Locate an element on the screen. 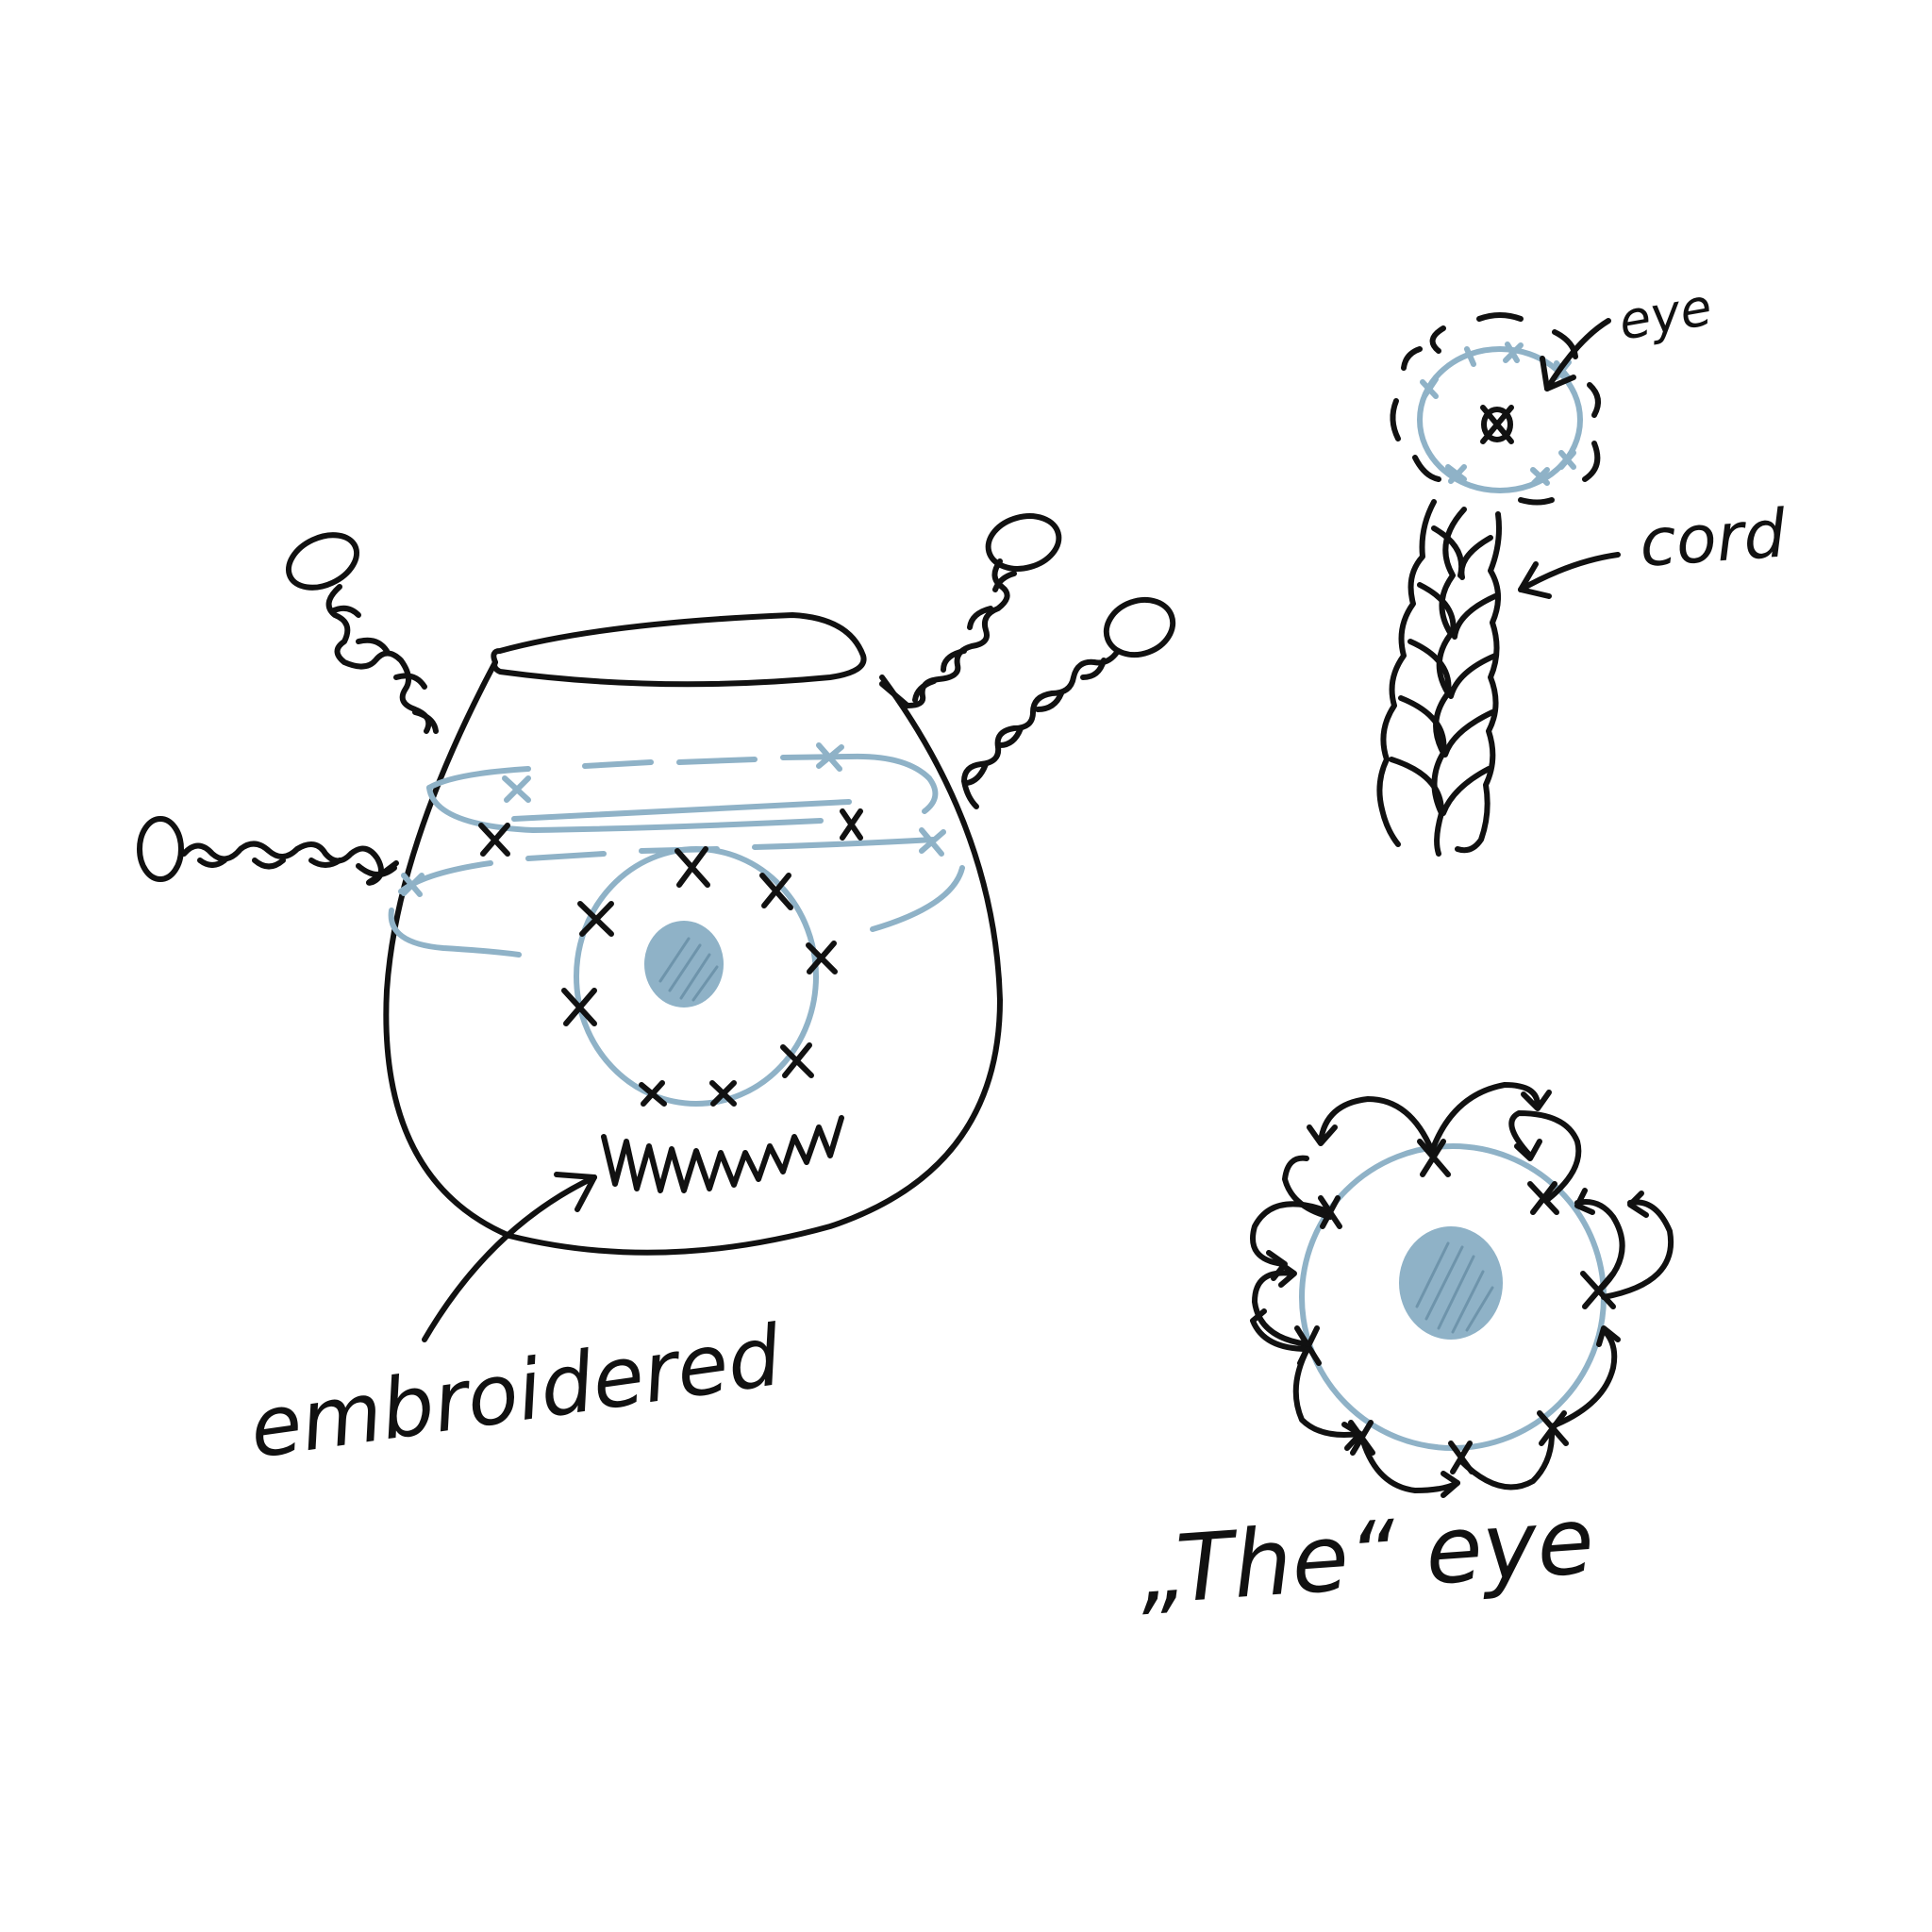 This screenshot has width=1932, height=1932. embroidered-zigzag is located at coordinates (723, 1155).